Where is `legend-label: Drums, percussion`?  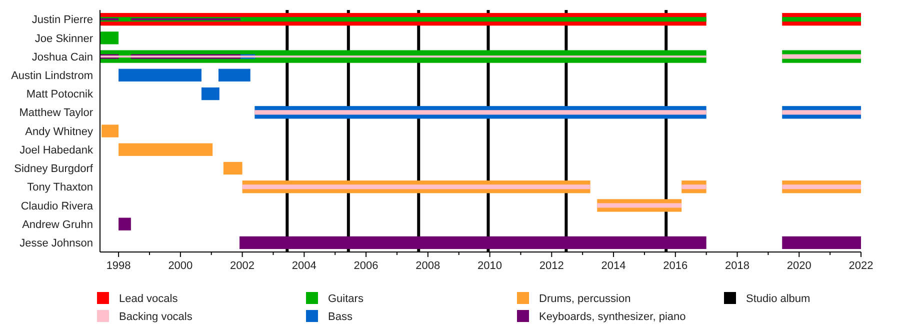 legend-label: Drums, percussion is located at coordinates (585, 298).